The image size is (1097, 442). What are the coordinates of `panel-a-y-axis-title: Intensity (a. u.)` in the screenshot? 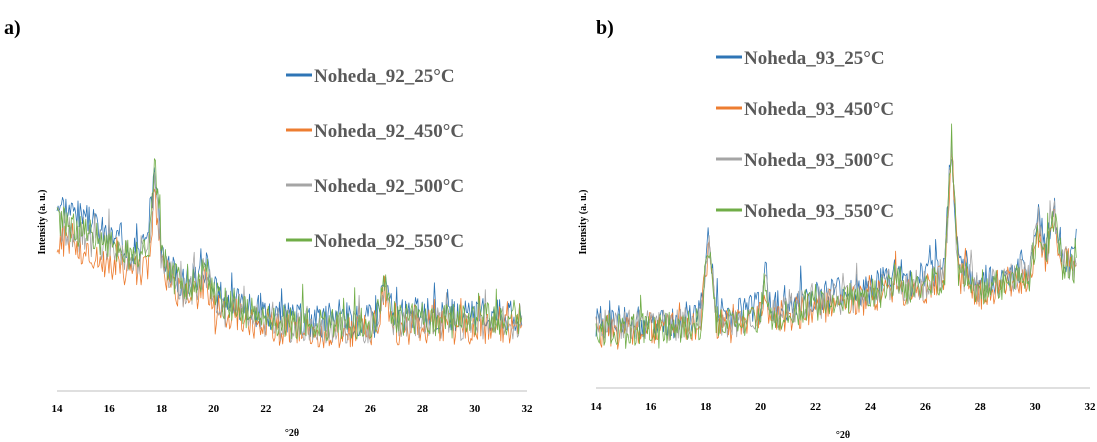 It's located at (42, 221).